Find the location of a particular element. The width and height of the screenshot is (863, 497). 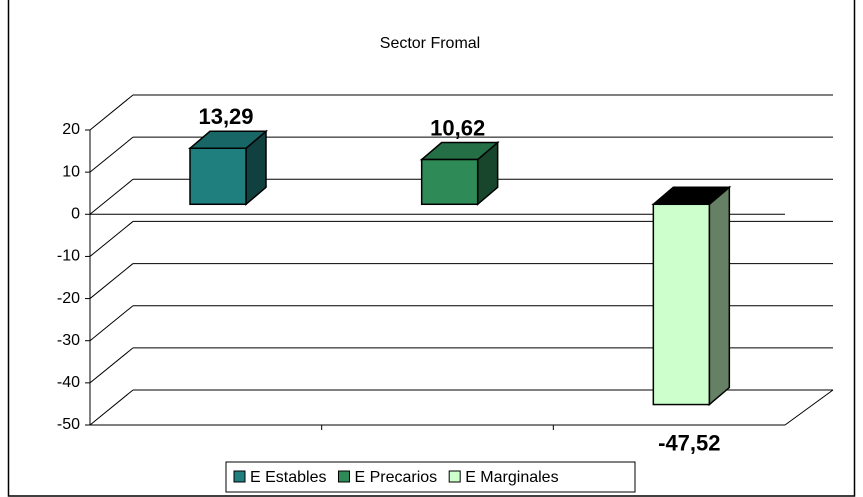

legend: E Estables E Precarios E Marginales is located at coordinates (430, 477).